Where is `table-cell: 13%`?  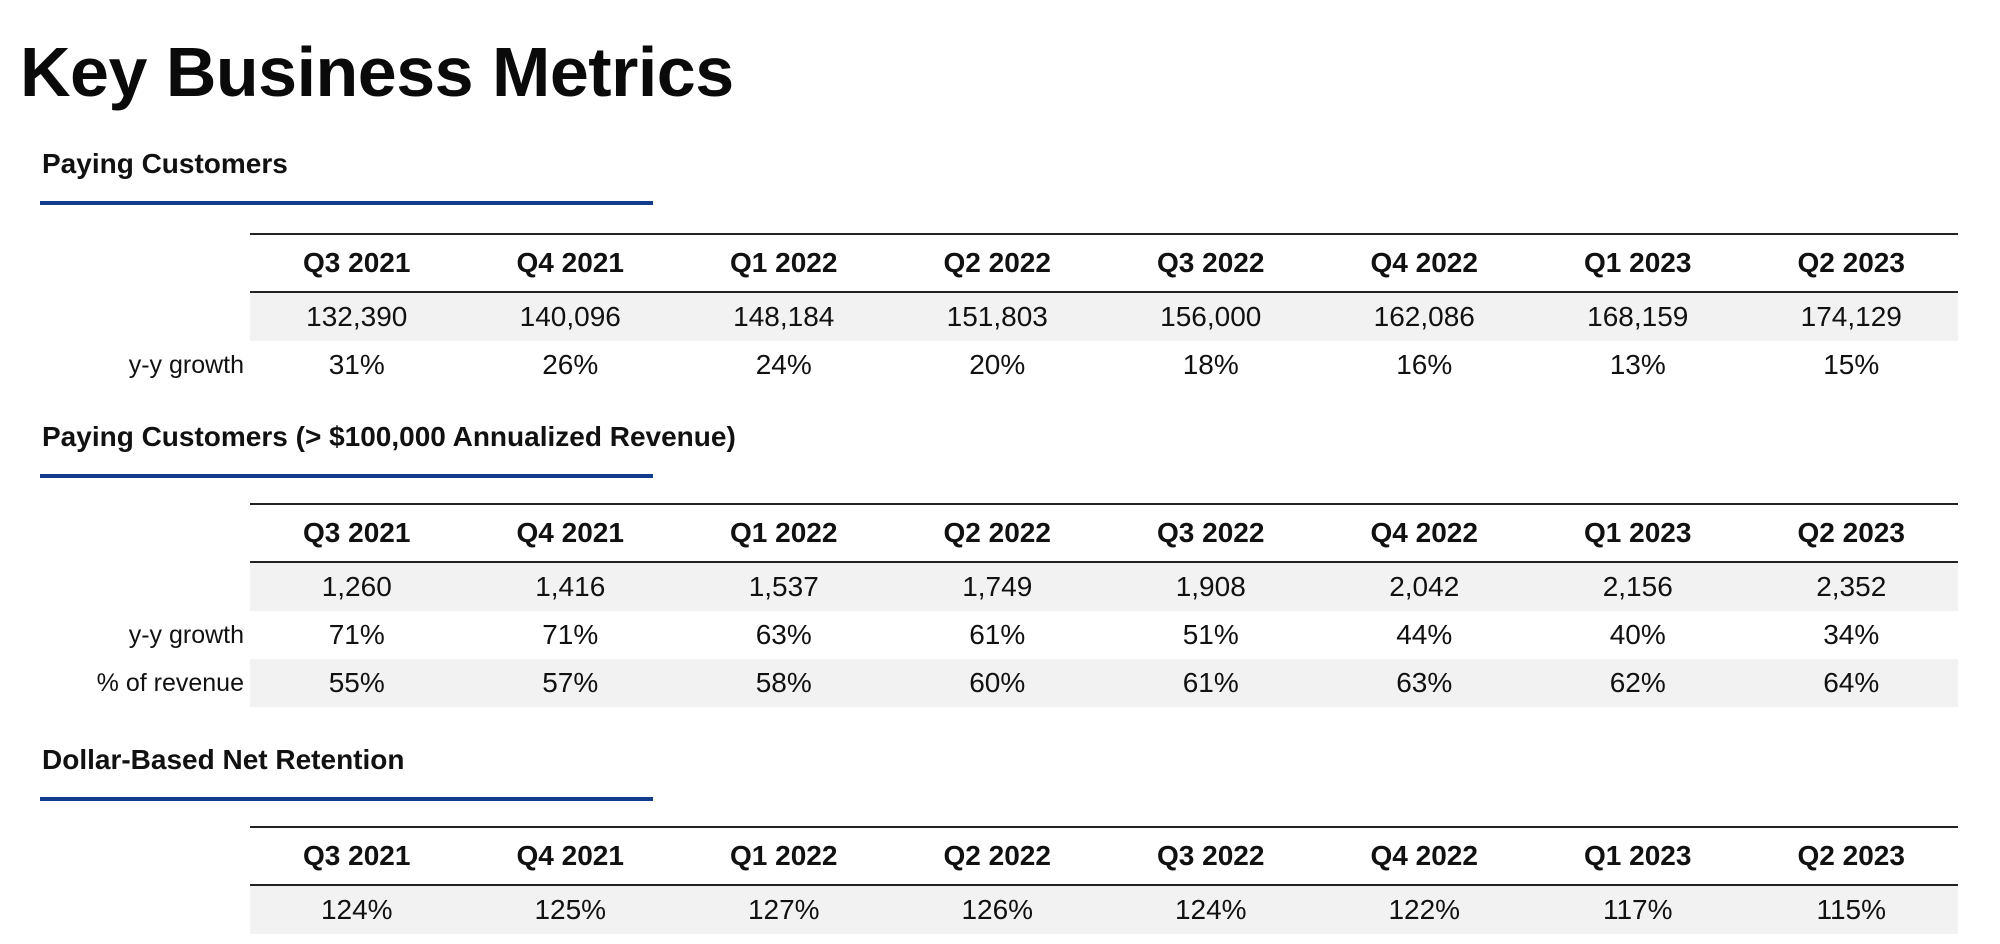
table-cell: 13% is located at coordinates (1637, 364).